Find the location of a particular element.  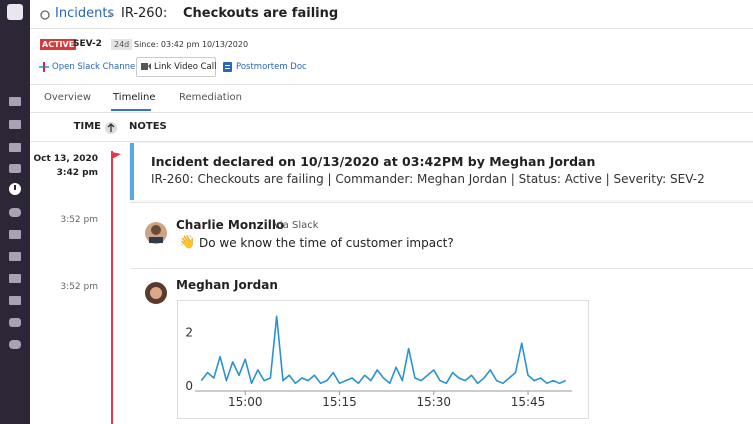

x-tick-label: 15:45 is located at coordinates (528, 402).